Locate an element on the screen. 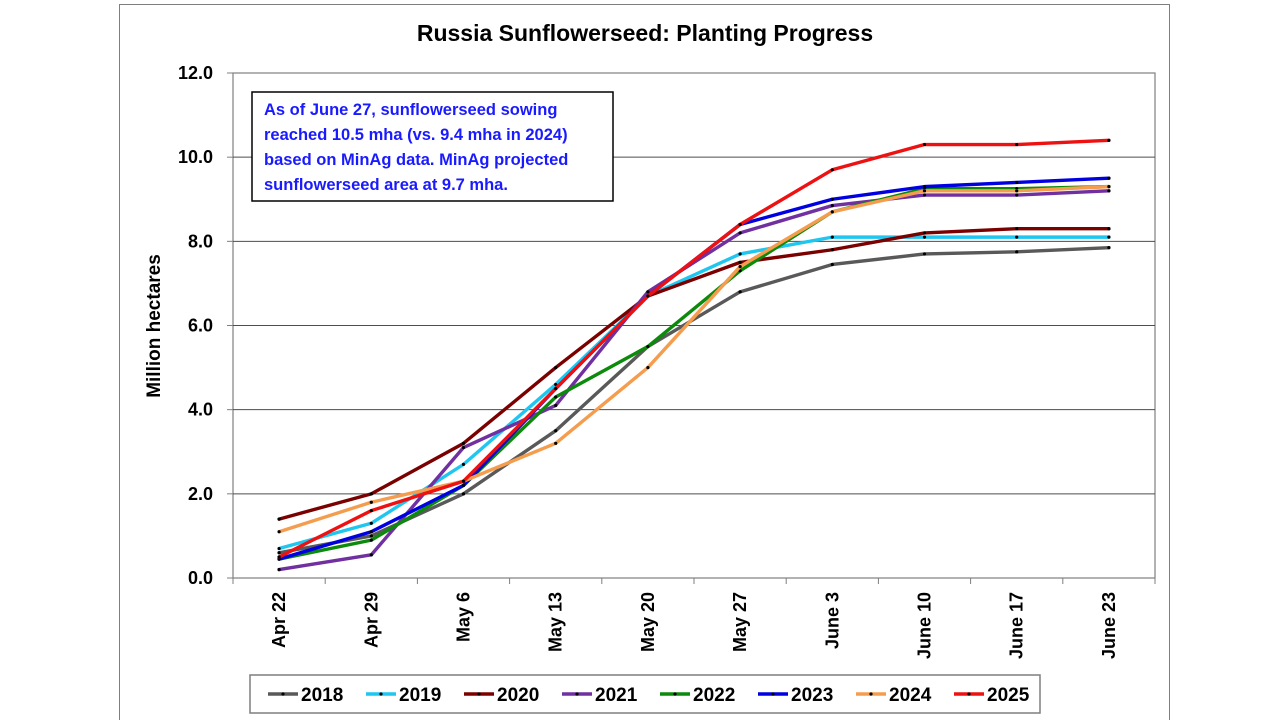  legend-item-2019: 2019 is located at coordinates (403, 695).